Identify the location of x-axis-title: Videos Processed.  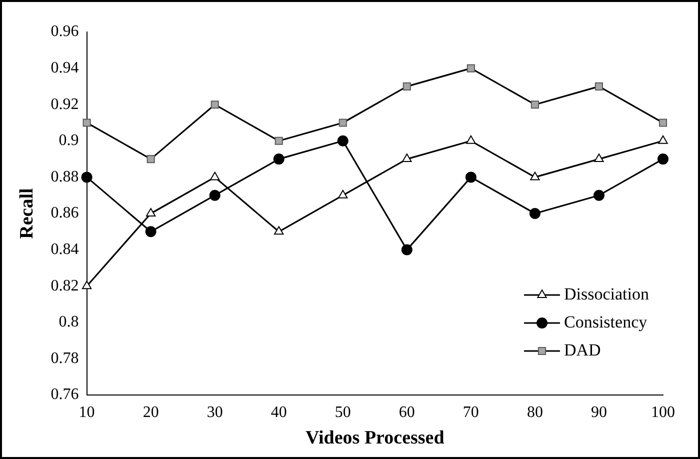
(375, 438).